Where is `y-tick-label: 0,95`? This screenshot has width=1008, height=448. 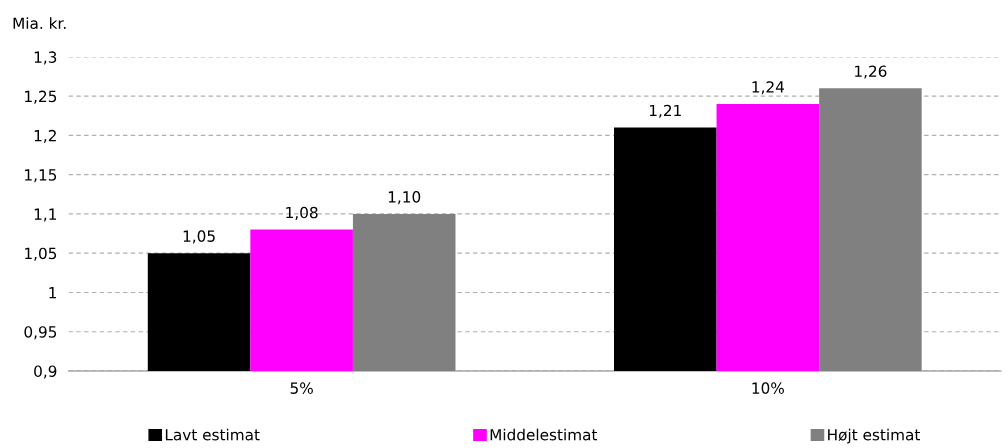
y-tick-label: 0,95 is located at coordinates (40, 333).